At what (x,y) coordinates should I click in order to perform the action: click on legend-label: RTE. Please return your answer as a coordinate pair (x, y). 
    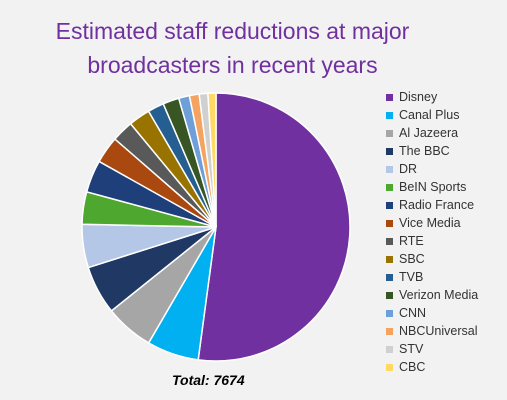
    Looking at the image, I should click on (411, 241).